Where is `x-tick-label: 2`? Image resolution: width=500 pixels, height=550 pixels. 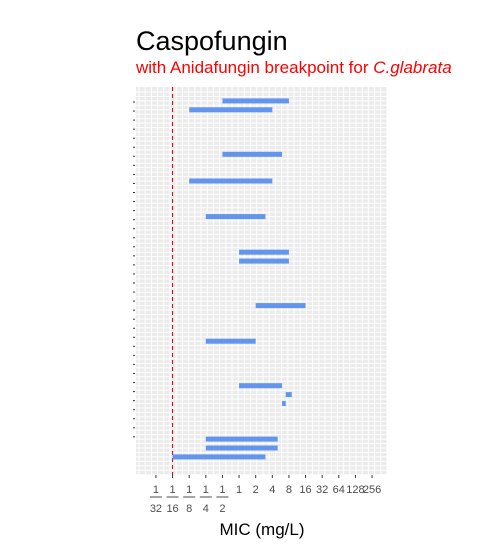
x-tick-label: 2 is located at coordinates (256, 490).